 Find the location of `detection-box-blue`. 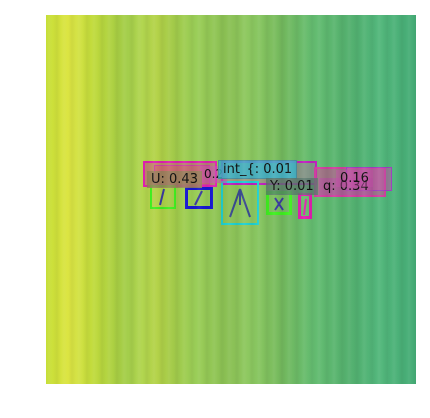

detection-box-blue is located at coordinates (199, 198).